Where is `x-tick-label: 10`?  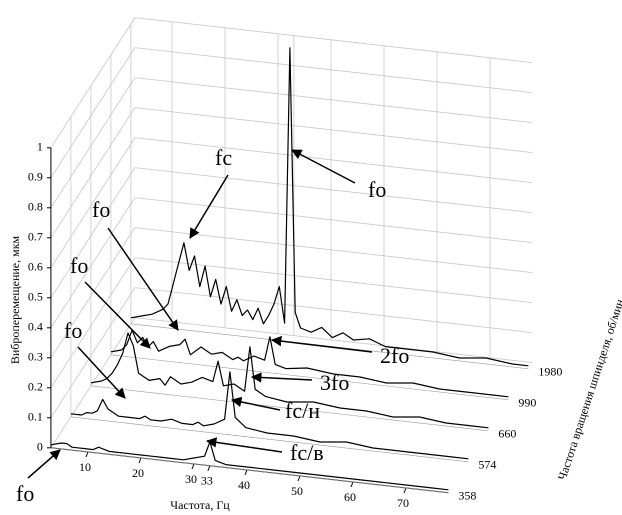 x-tick-label: 10 is located at coordinates (85, 467).